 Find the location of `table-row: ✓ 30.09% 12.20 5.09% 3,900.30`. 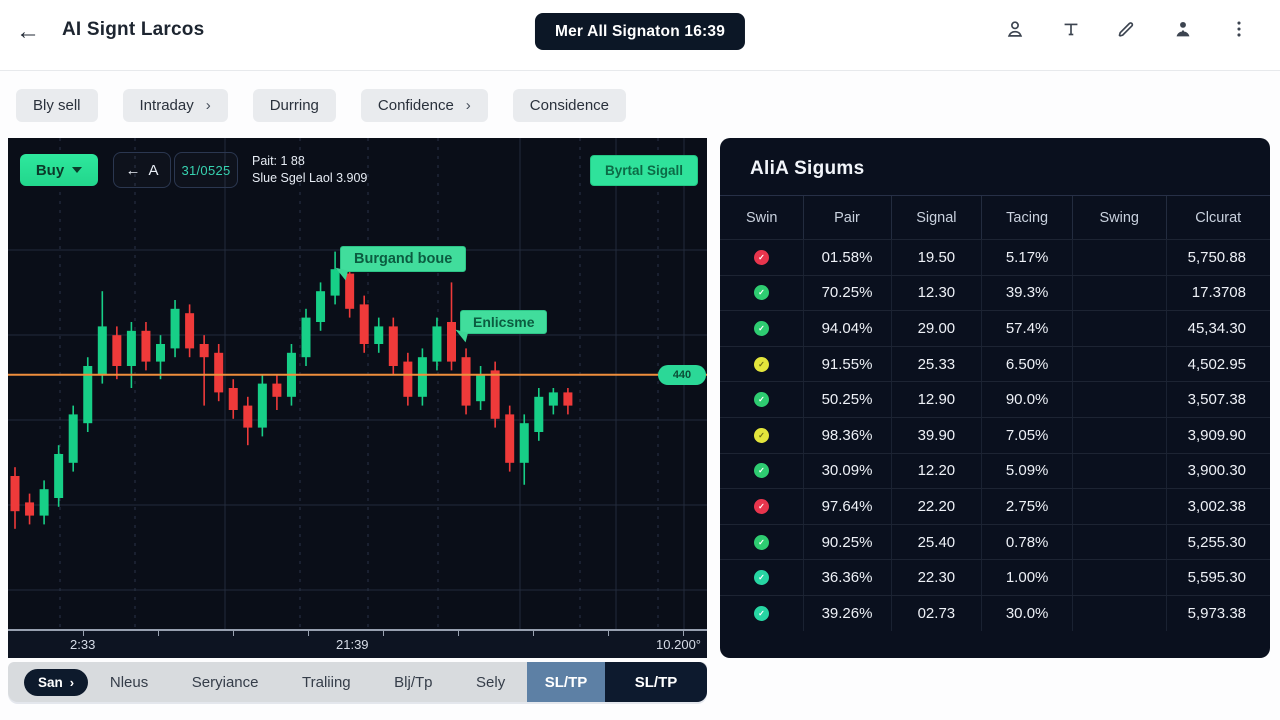

table-row: ✓ 30.09% 12.20 5.09% 3,900.30 is located at coordinates (995, 470).